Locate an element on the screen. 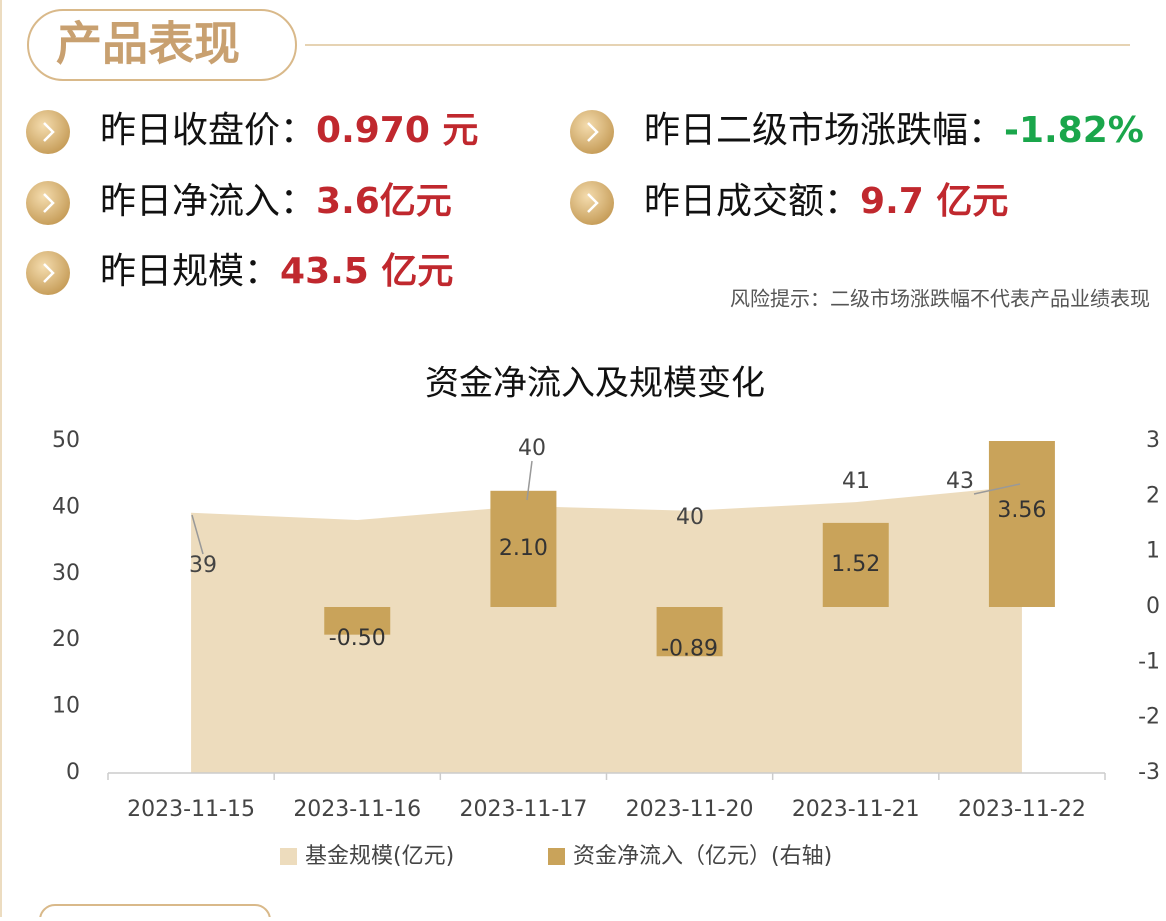 Image resolution: width=1166 pixels, height=921 pixels. y2-tick-label: 2 is located at coordinates (1153, 495).